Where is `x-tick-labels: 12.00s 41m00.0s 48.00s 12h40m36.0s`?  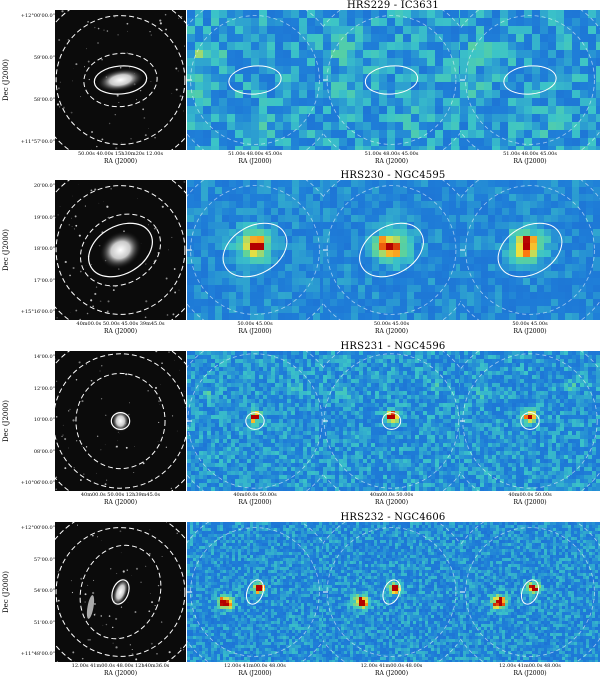 x-tick-labels: 12.00s 41m00.0s 48.00s 12h40m36.0s is located at coordinates (120, 666).